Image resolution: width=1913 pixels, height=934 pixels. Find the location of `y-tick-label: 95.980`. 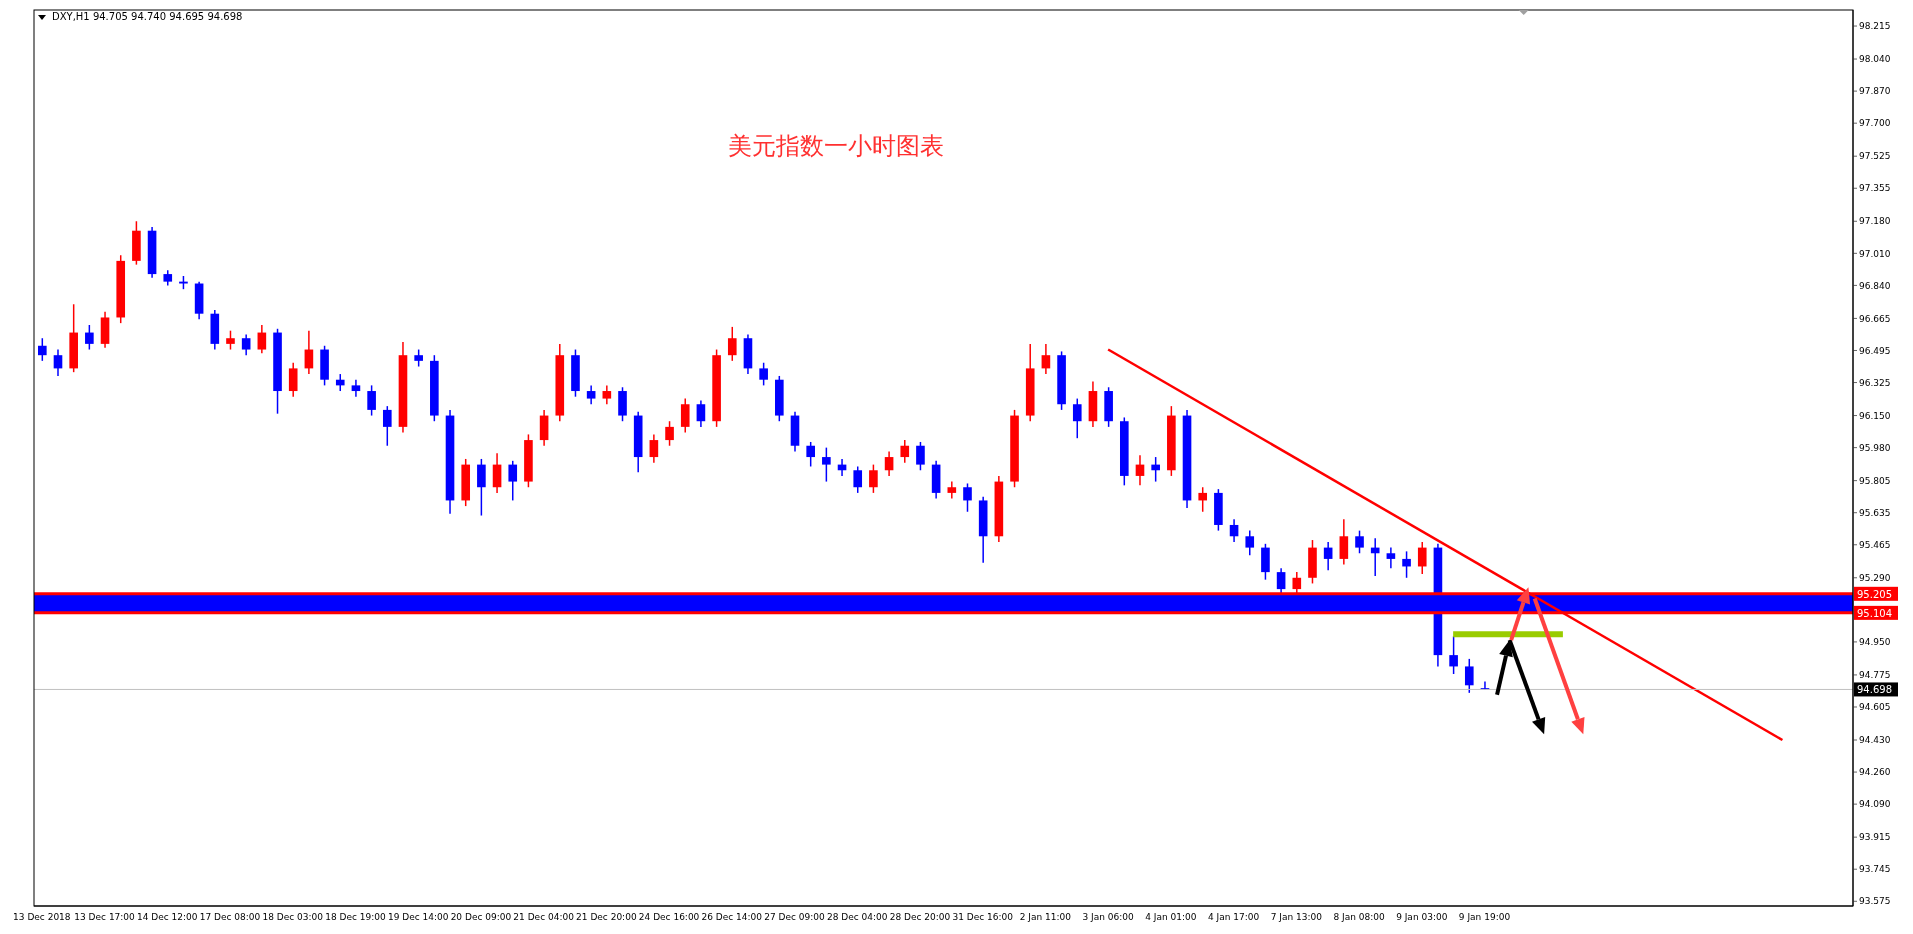

y-tick-label: 95.980 is located at coordinates (1875, 447).